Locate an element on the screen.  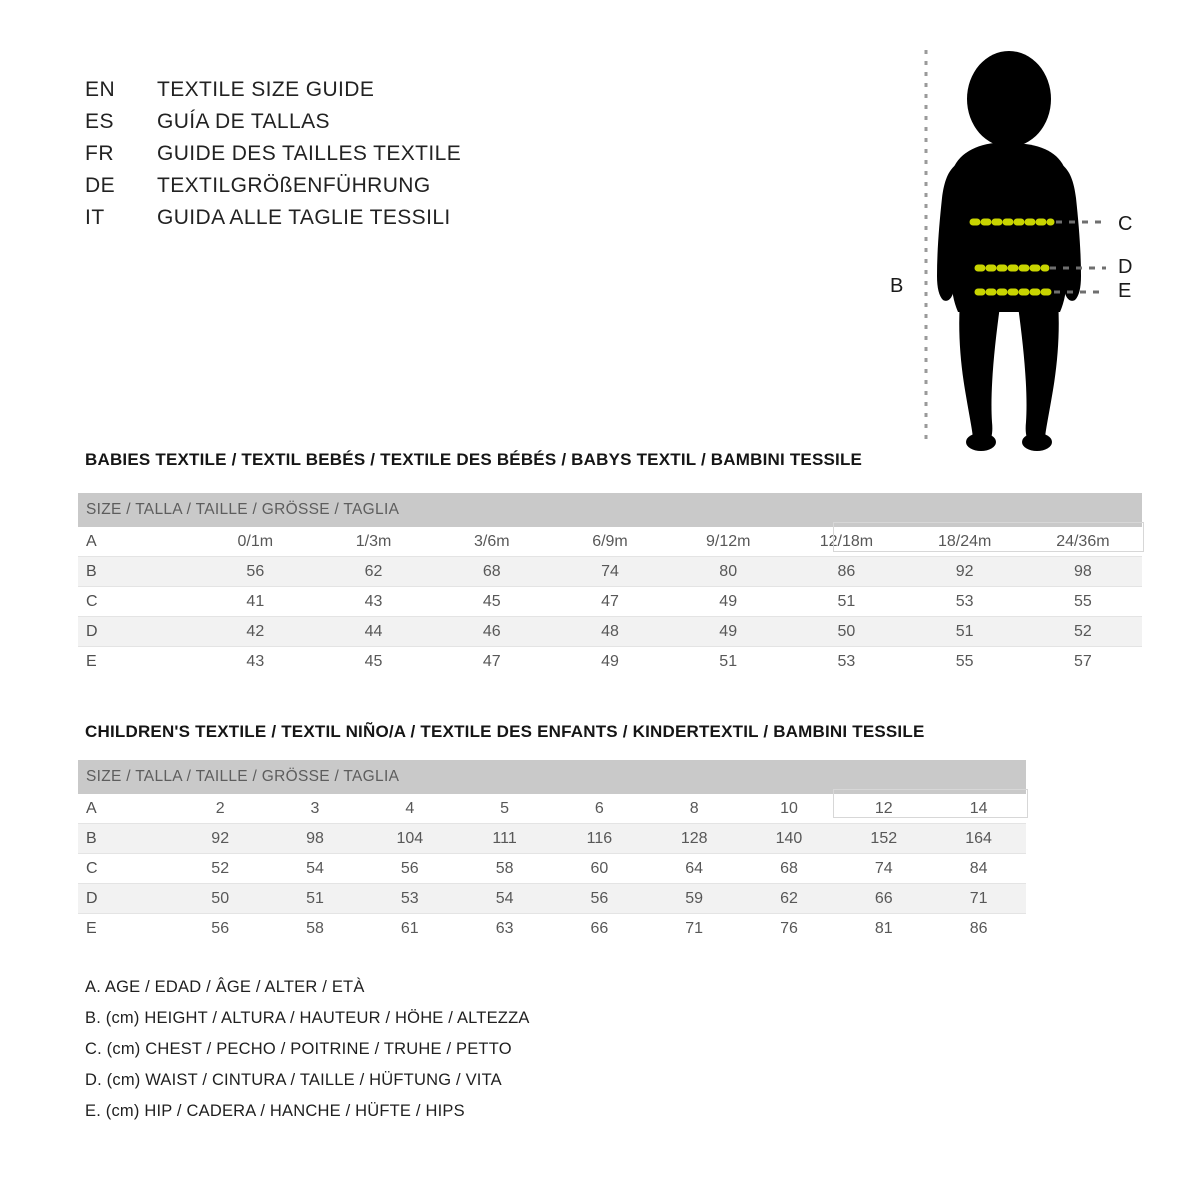
table-cell: 128 is located at coordinates (694, 838).